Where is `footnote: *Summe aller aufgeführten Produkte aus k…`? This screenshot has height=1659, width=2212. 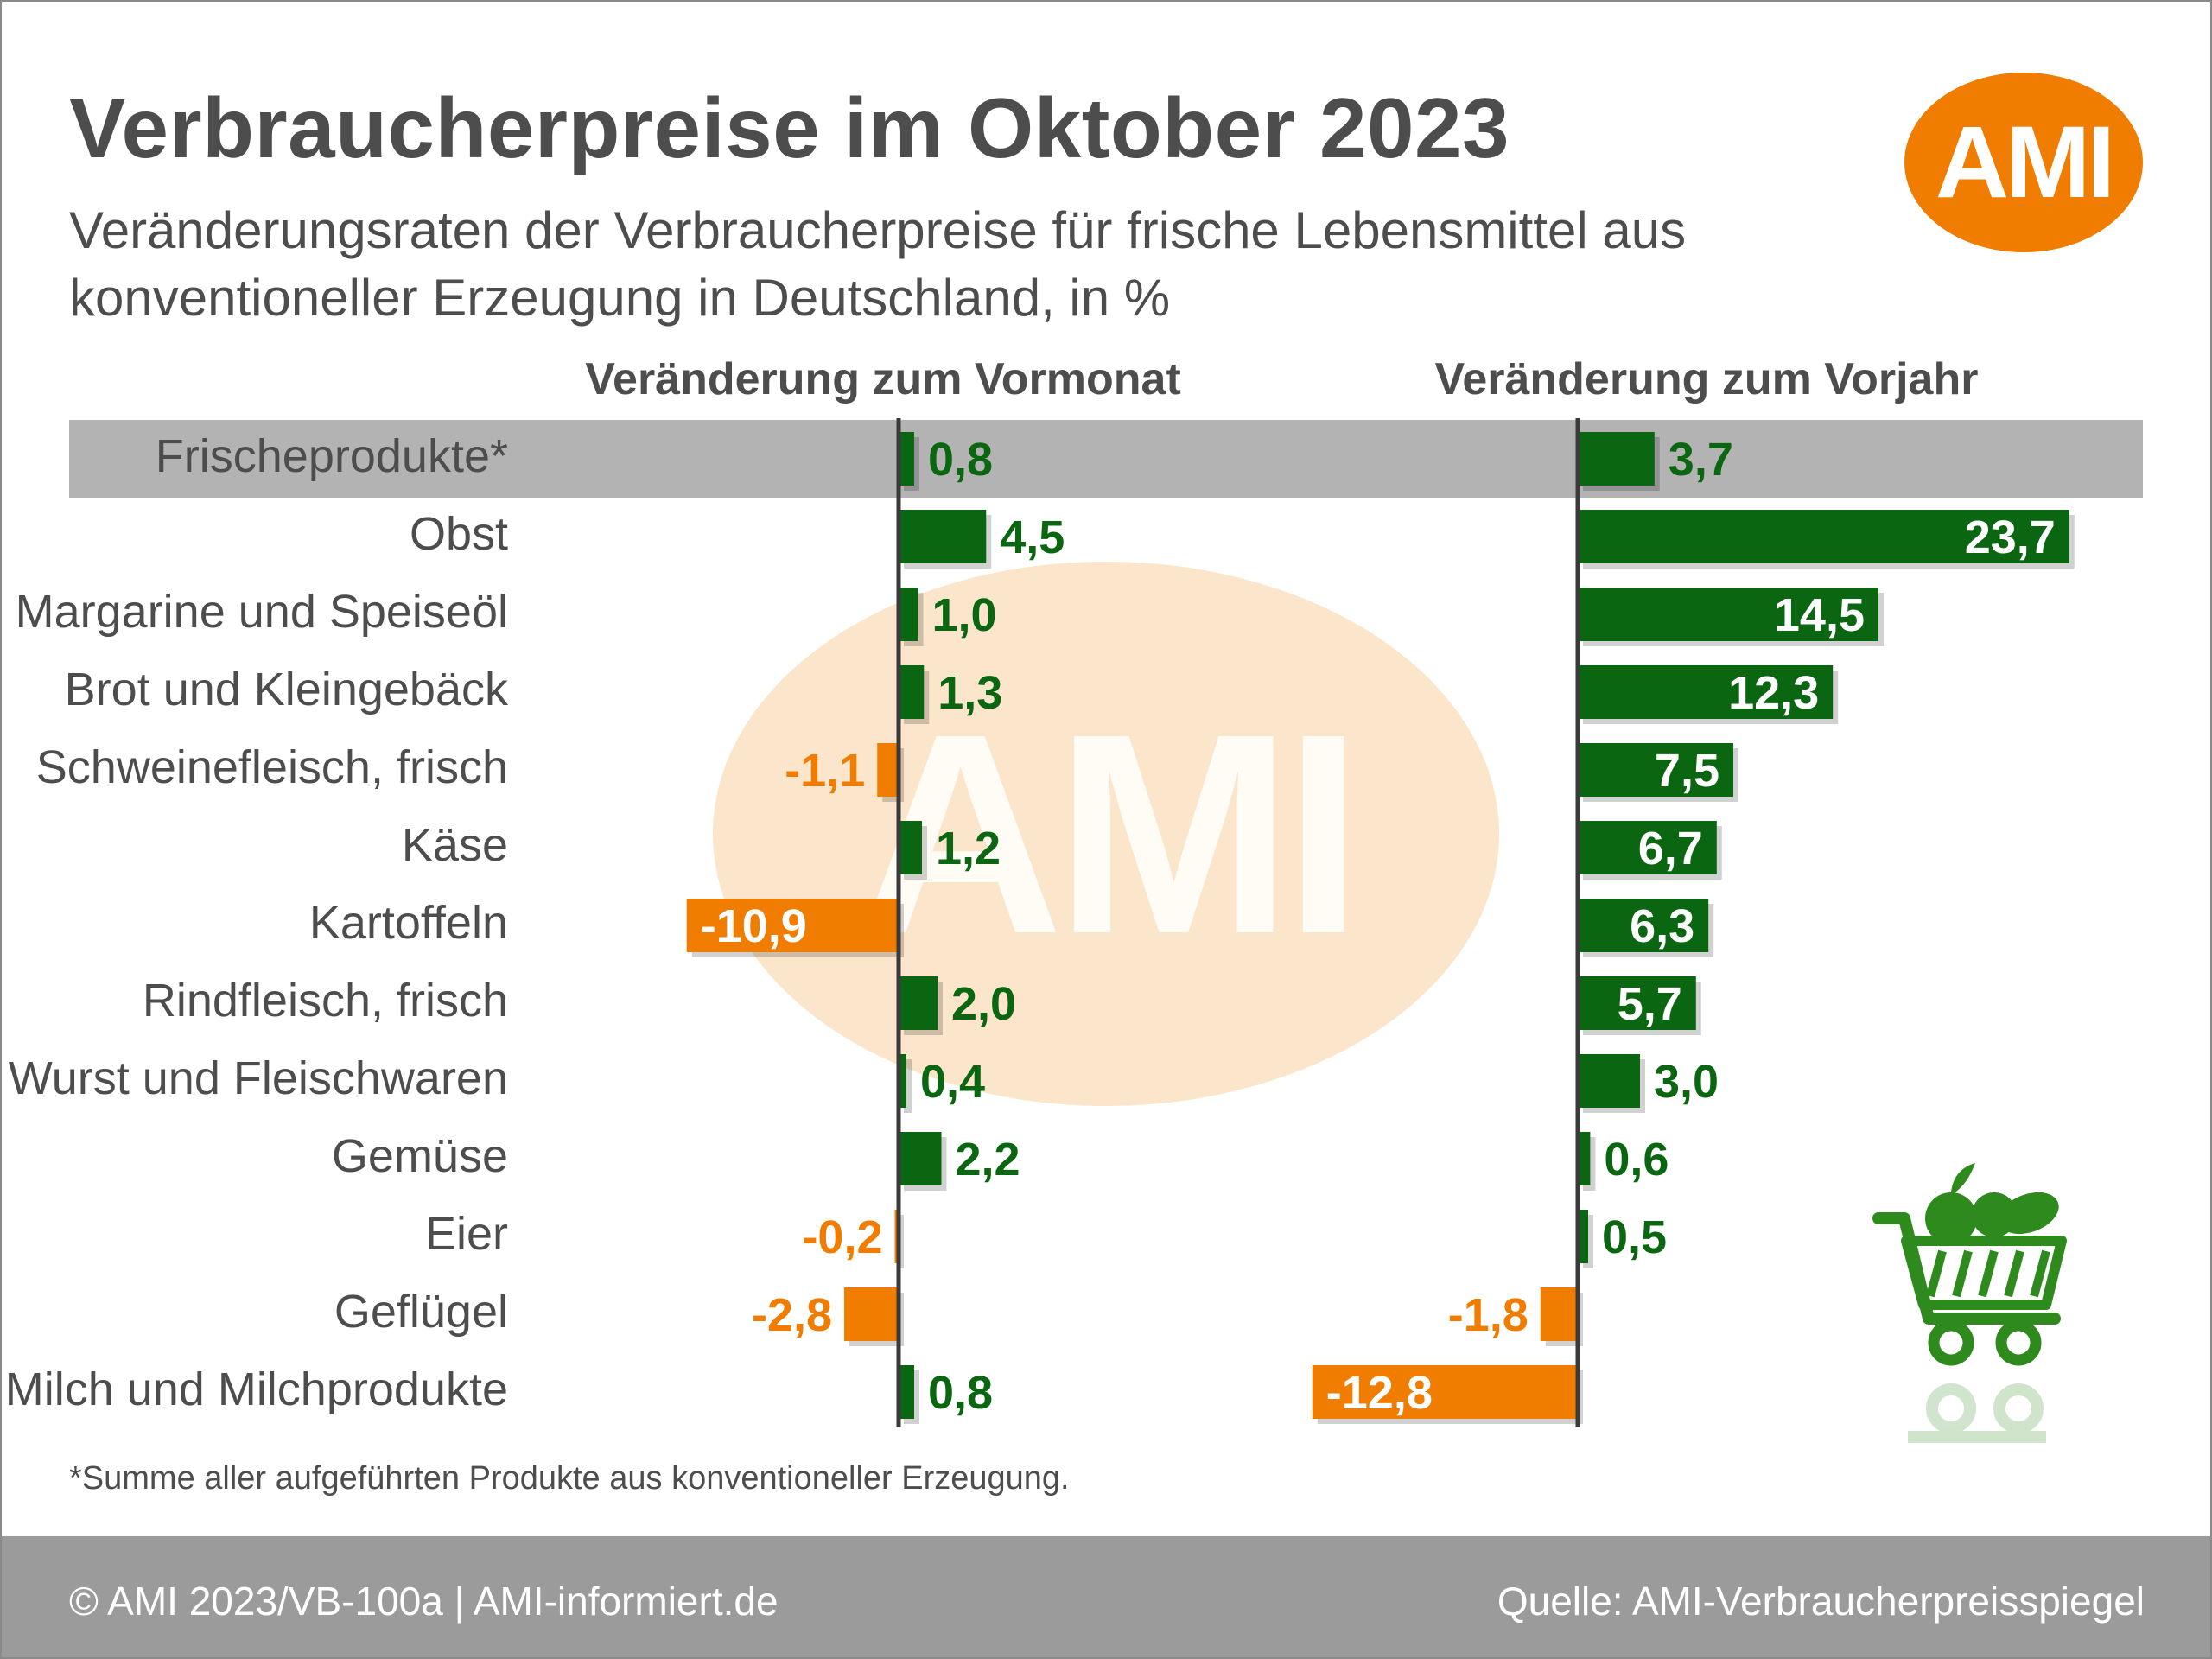
footnote: *Summe aller aufgeführten Produkte aus k… is located at coordinates (569, 1478).